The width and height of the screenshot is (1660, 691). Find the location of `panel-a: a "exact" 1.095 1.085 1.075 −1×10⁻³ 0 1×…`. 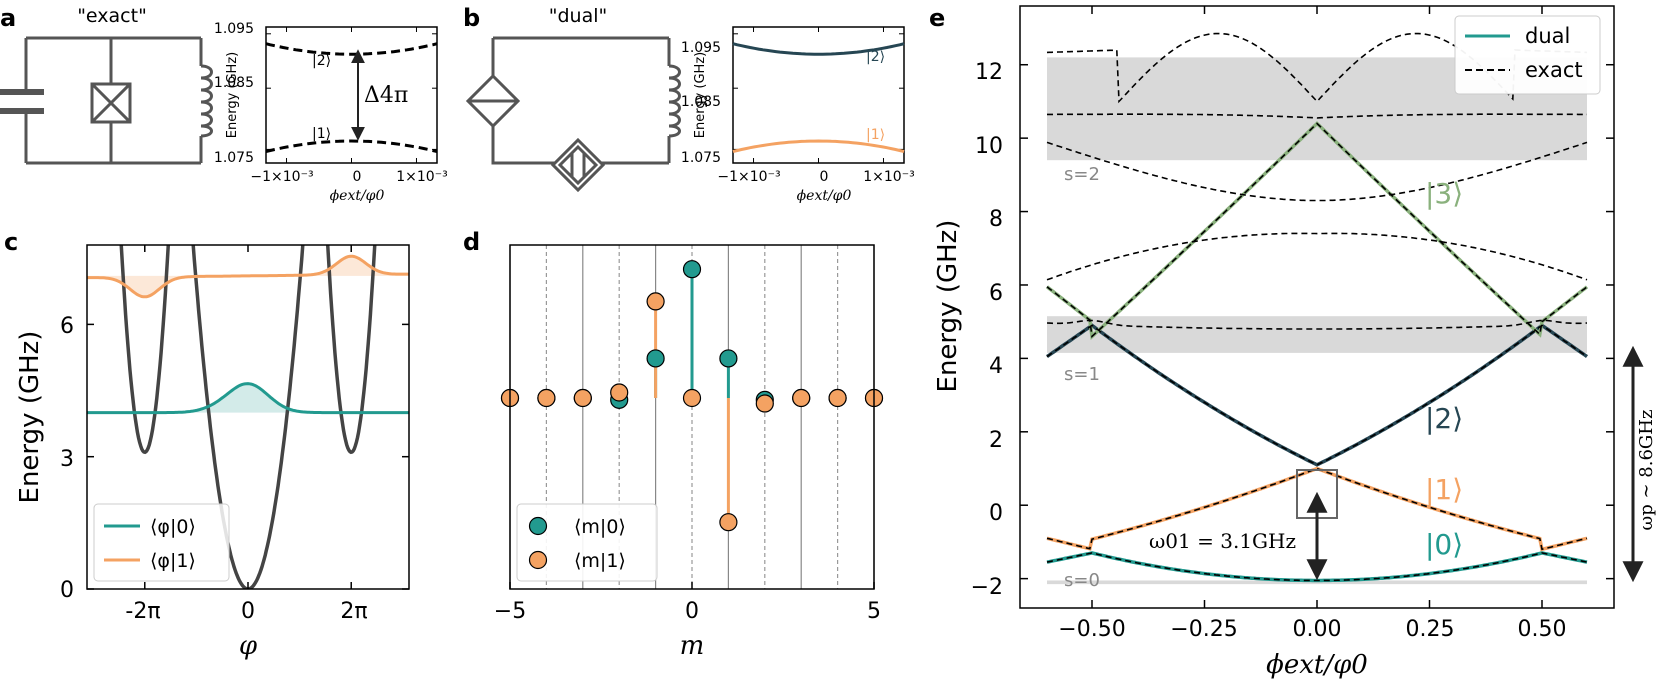

panel-a: a "exact" 1.095 1.085 1.075 −1×10⁻³ 0 1×… is located at coordinates (224, 104).